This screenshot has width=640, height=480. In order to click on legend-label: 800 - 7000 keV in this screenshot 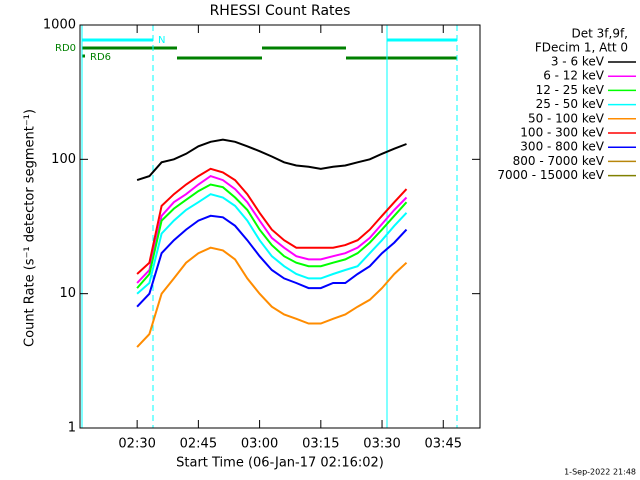, I will do `click(559, 161)`.